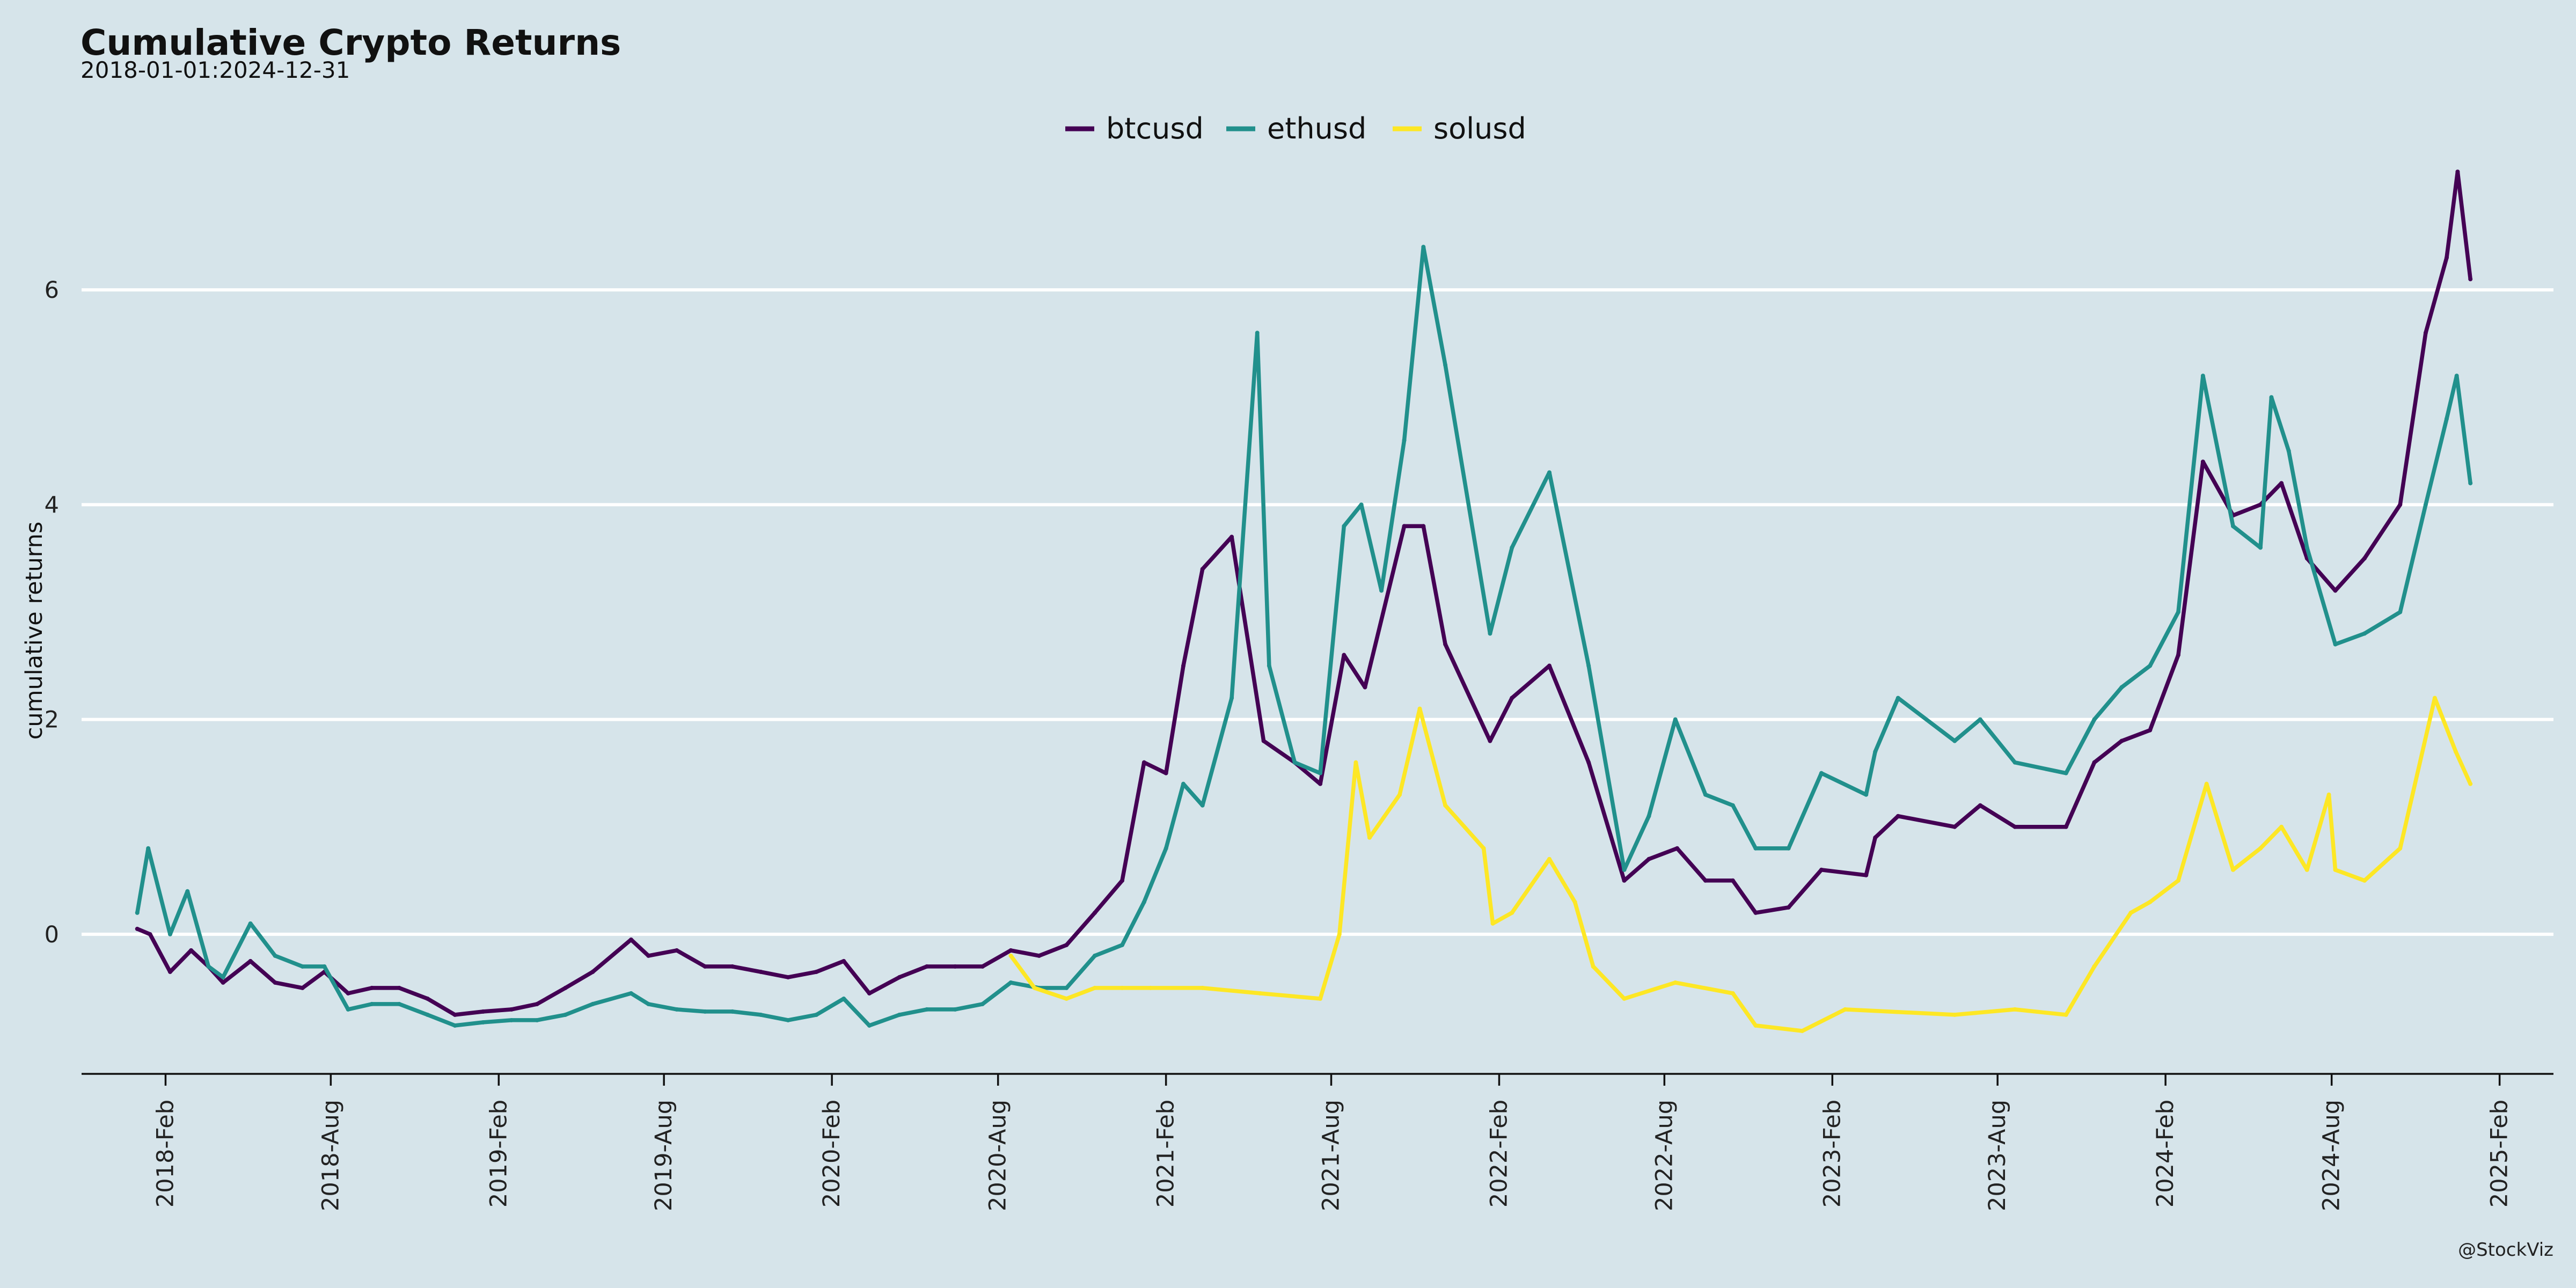  Describe the element at coordinates (165, 1154) in the screenshot. I see `x-tick-label: 2018-Feb` at that location.